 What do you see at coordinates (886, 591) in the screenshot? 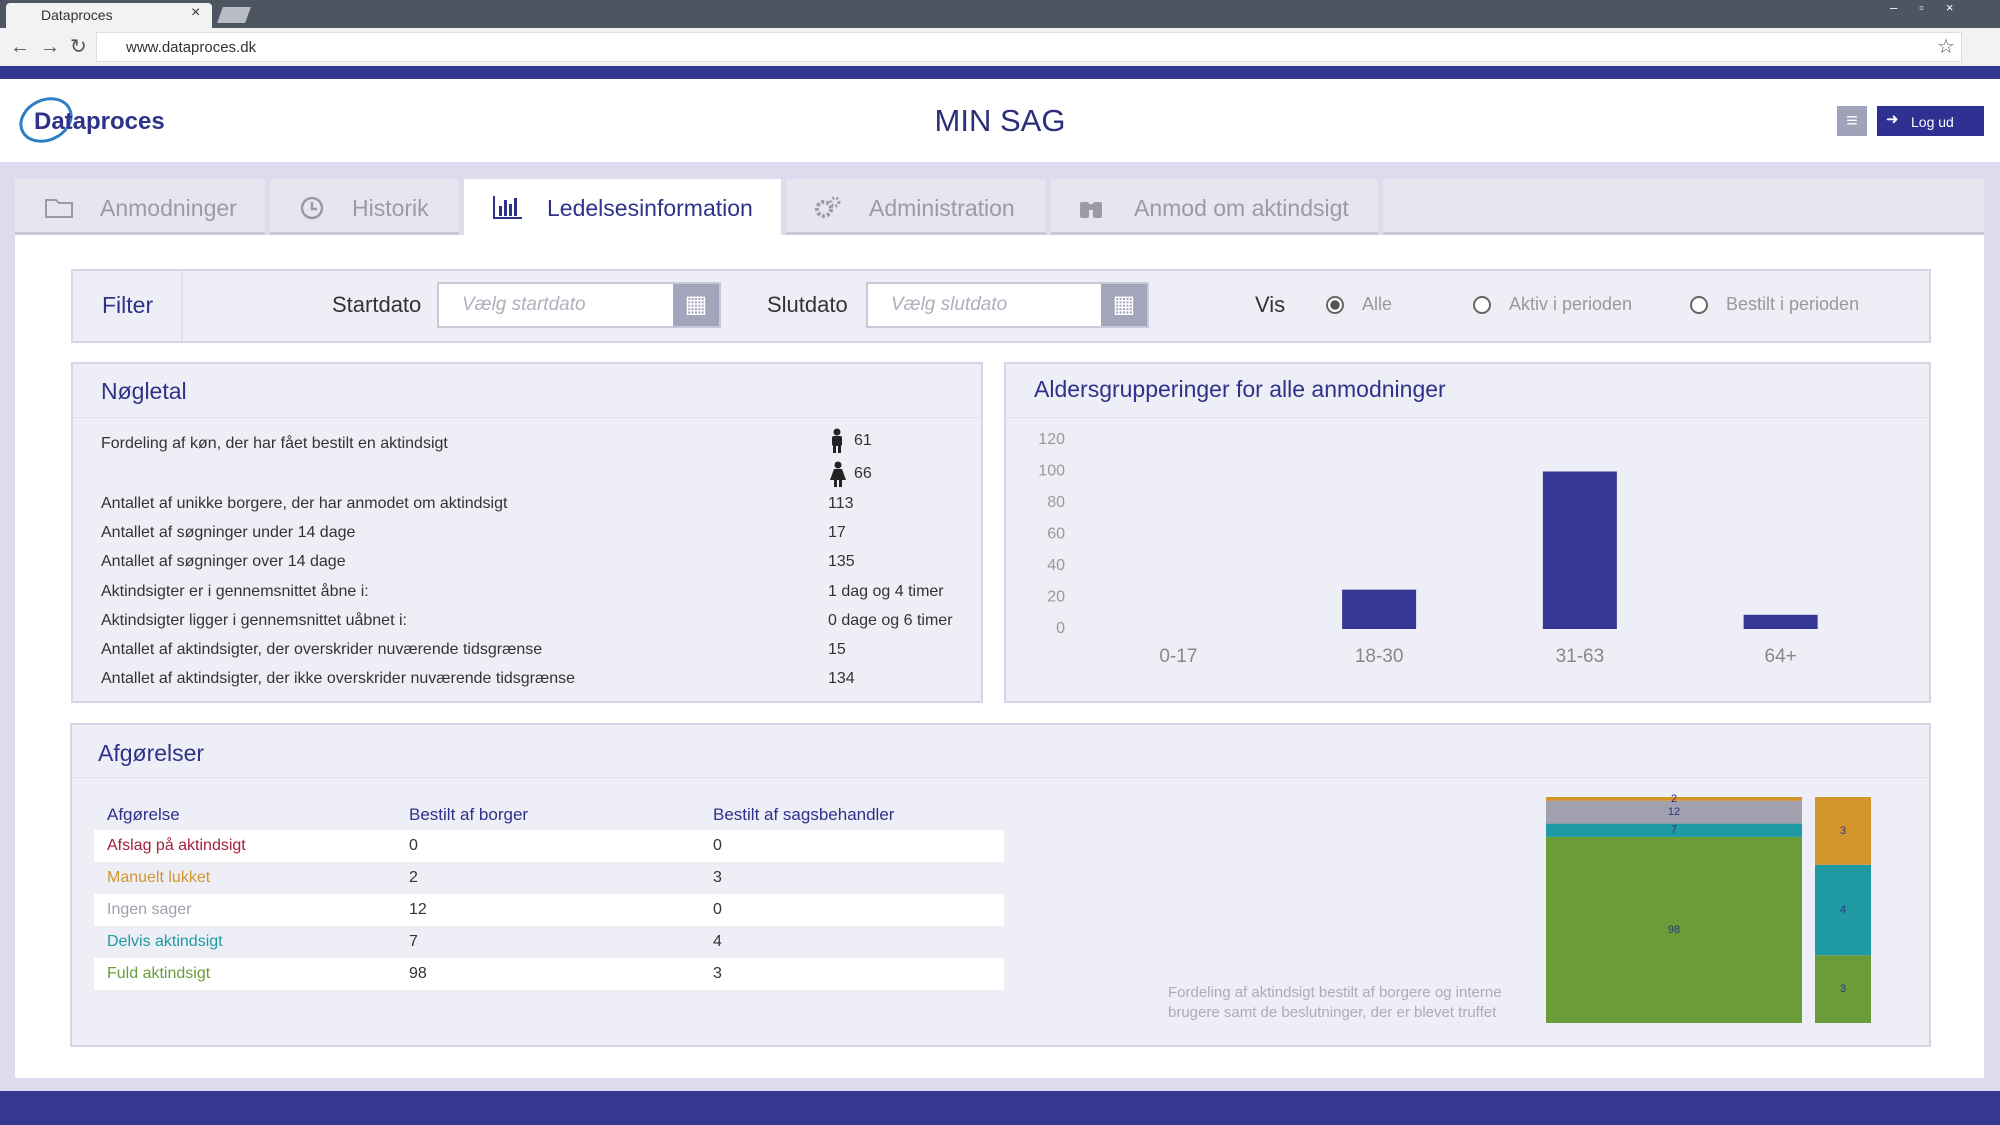
I see `kv-value: 1 dag og 4 timer` at bounding box center [886, 591].